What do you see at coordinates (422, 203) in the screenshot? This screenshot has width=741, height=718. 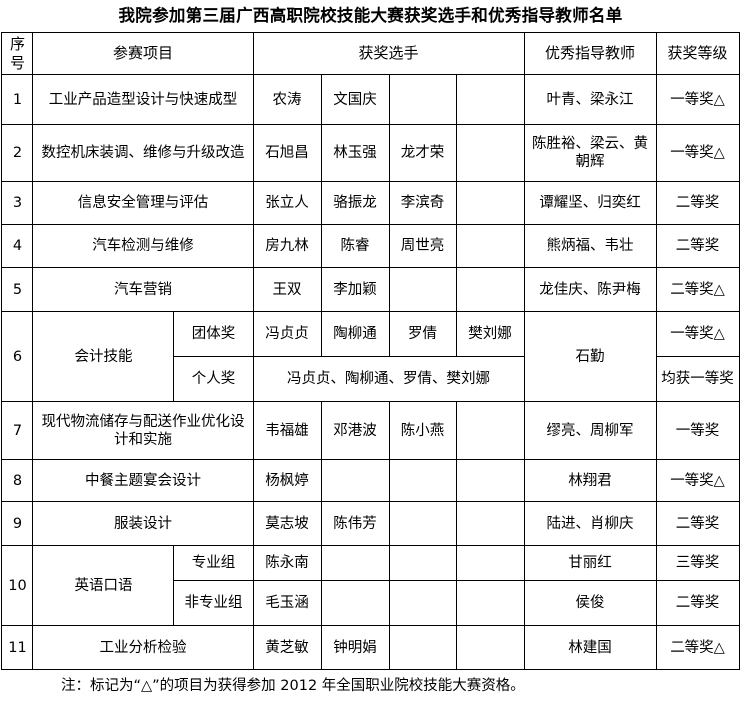 I see `cell-winner-3: 李滨奇` at bounding box center [422, 203].